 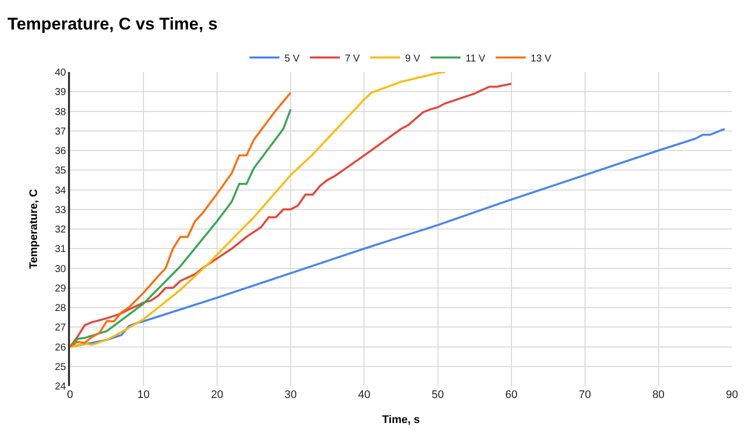 I want to click on x-tick-label: 0, so click(x=70, y=395).